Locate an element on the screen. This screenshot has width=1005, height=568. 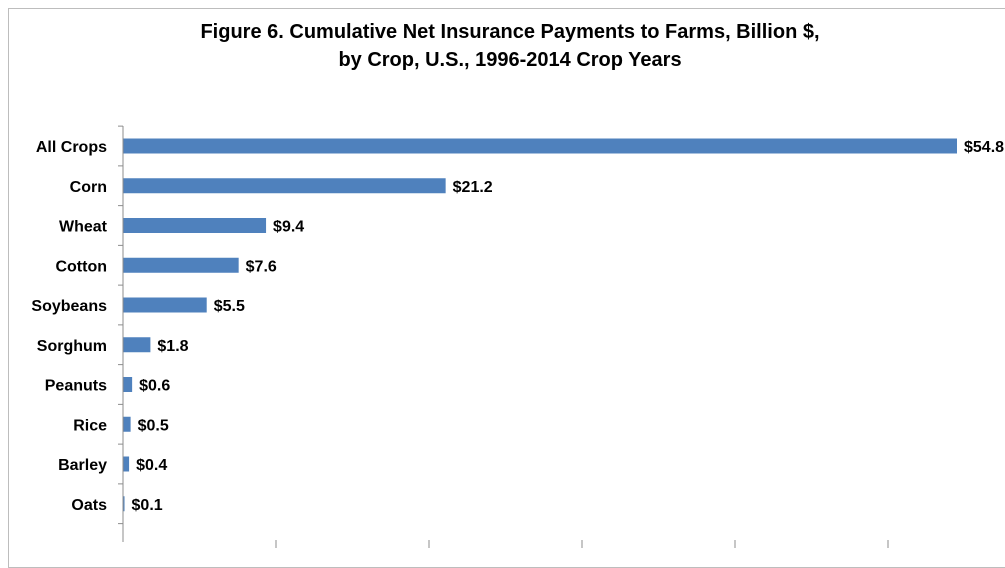
data-label: $5.5 is located at coordinates (229, 306).